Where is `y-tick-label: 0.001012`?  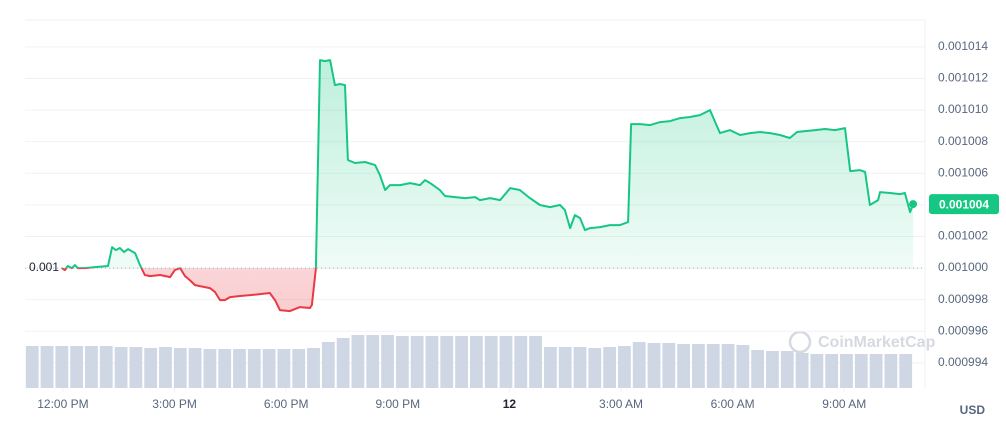
y-tick-label: 0.001012 is located at coordinates (963, 78).